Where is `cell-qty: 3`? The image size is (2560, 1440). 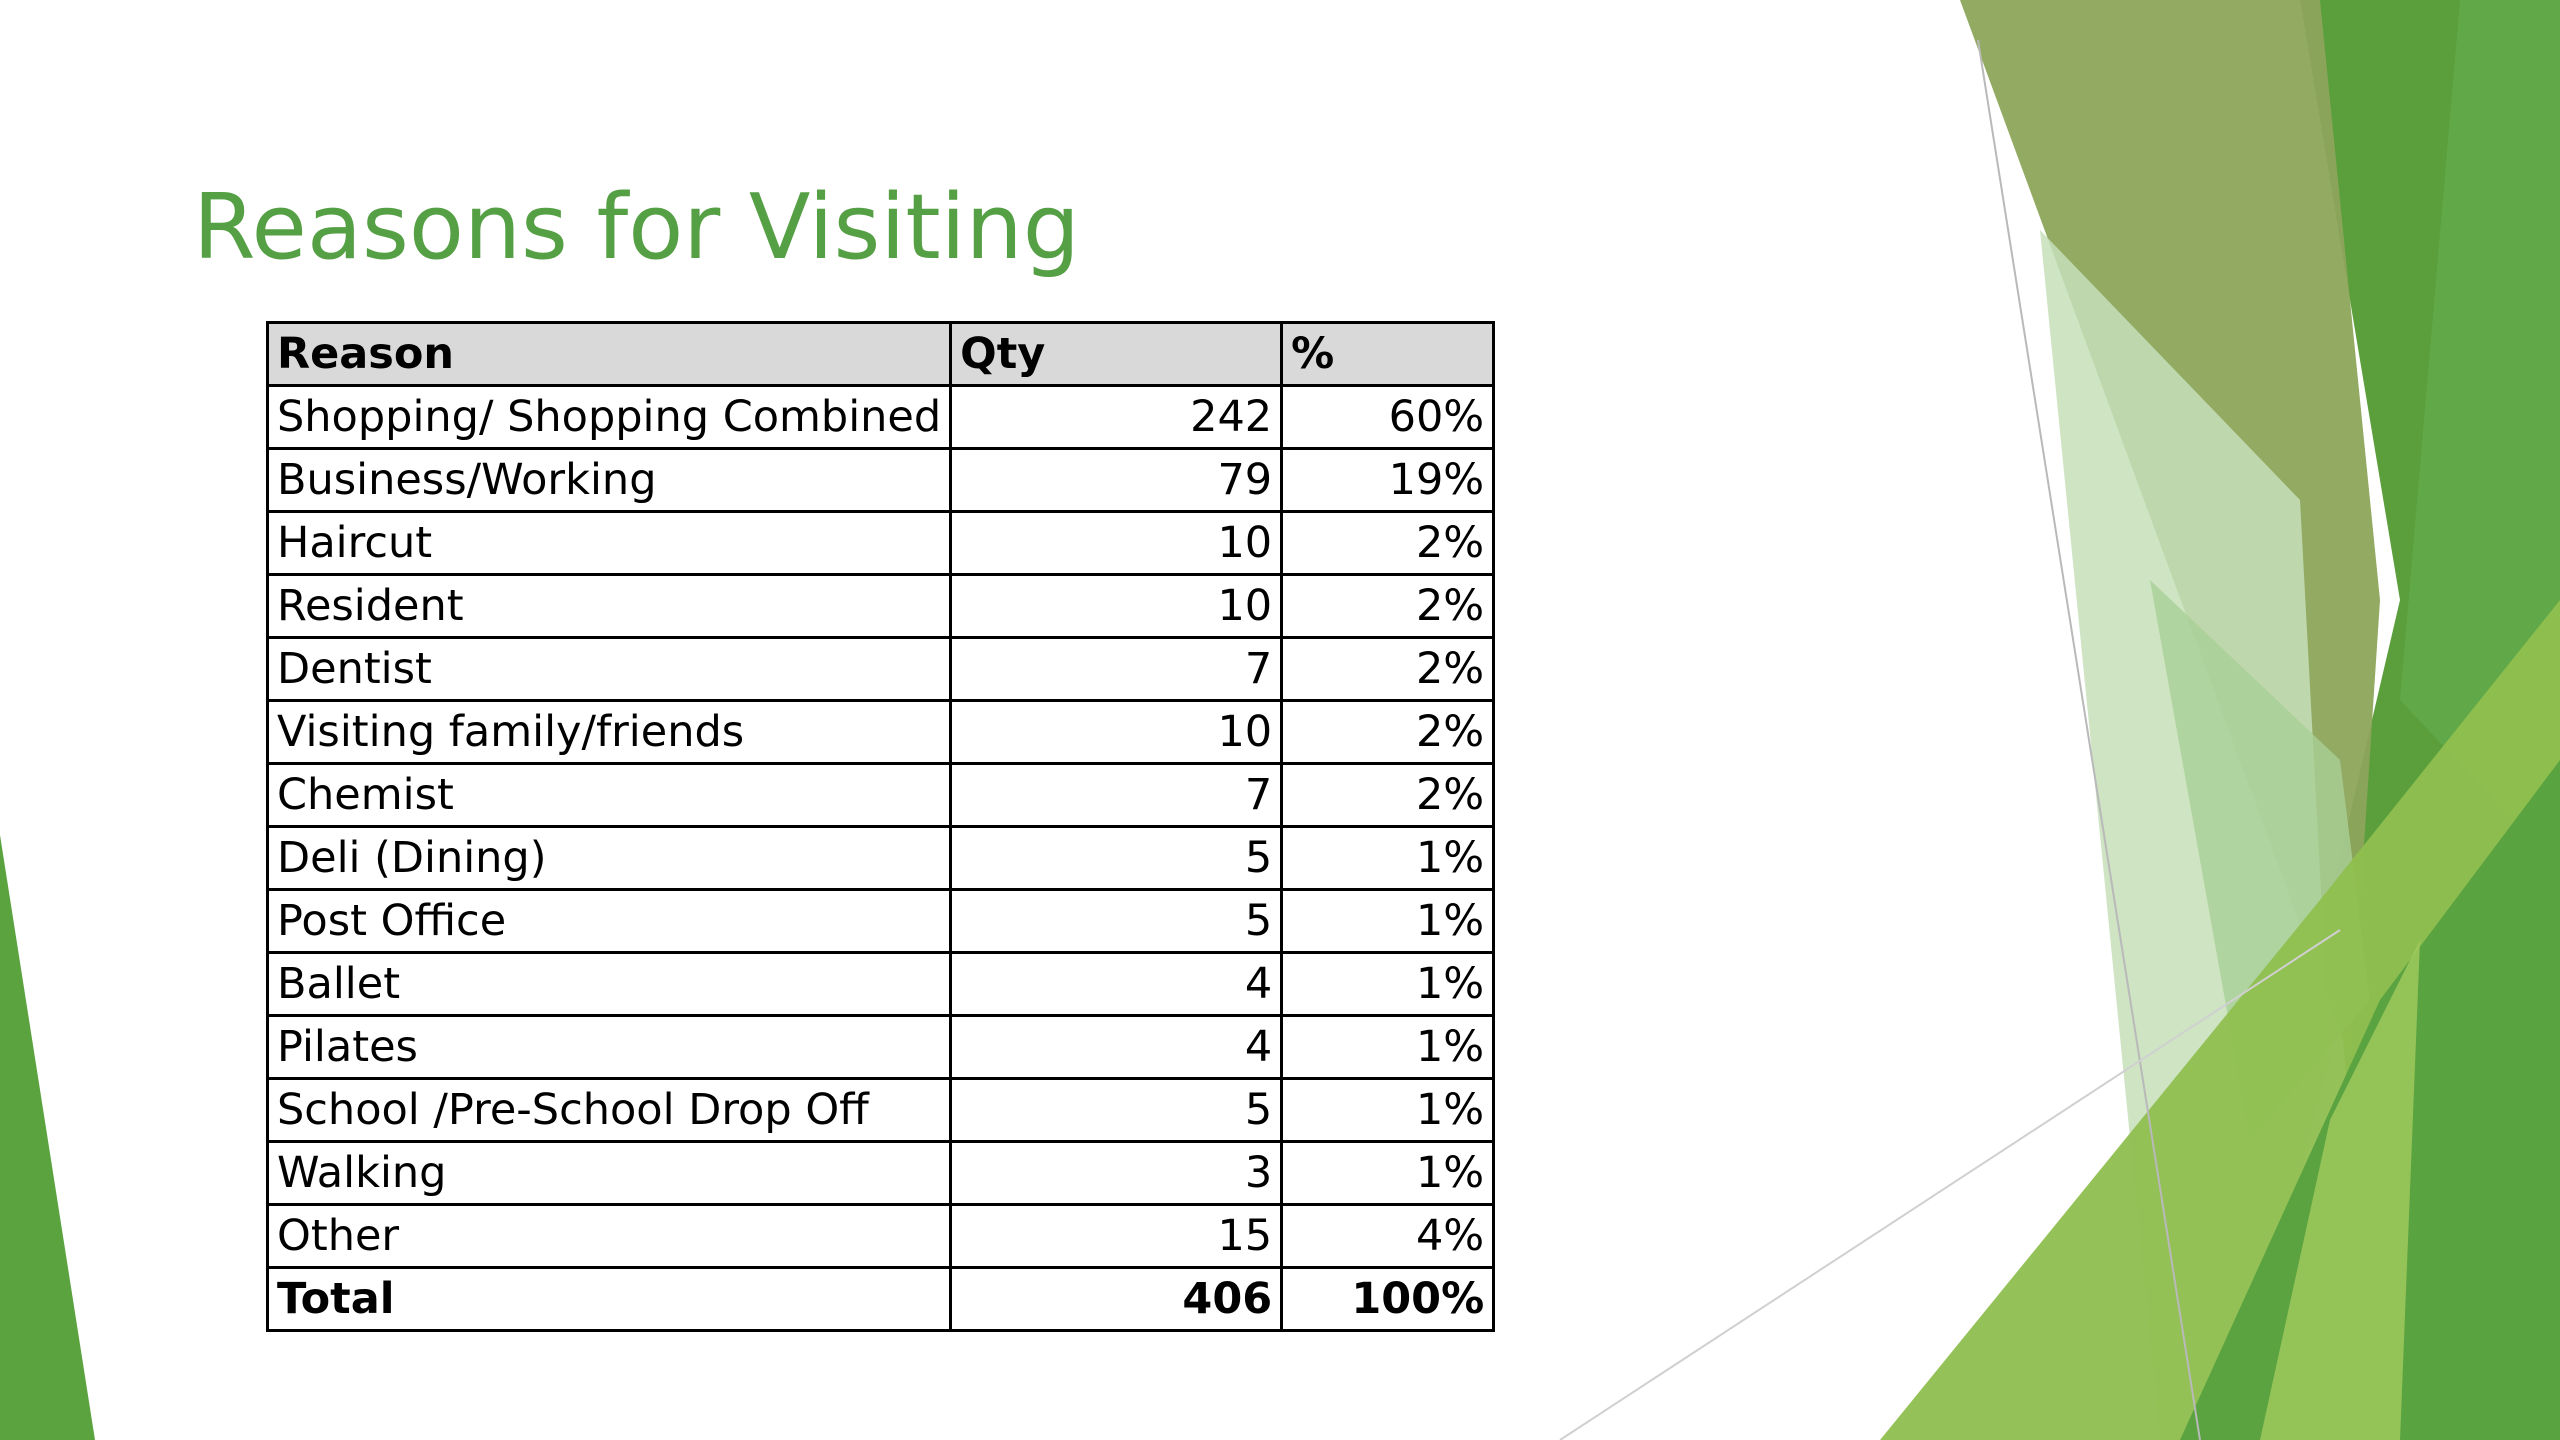 cell-qty: 3 is located at coordinates (1116, 1173).